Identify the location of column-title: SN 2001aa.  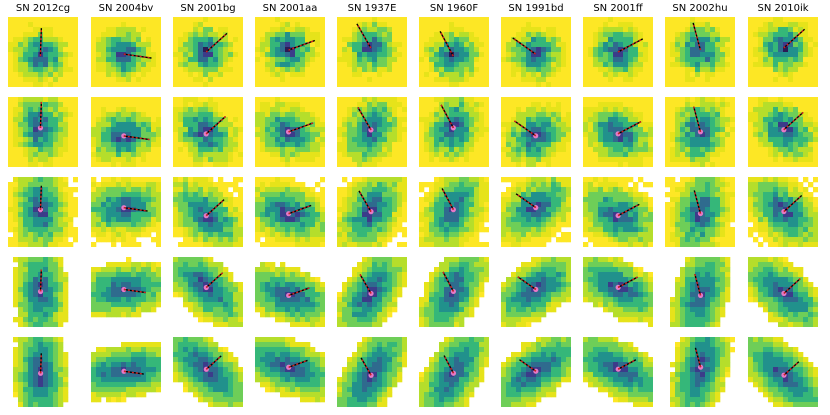
(290, 8).